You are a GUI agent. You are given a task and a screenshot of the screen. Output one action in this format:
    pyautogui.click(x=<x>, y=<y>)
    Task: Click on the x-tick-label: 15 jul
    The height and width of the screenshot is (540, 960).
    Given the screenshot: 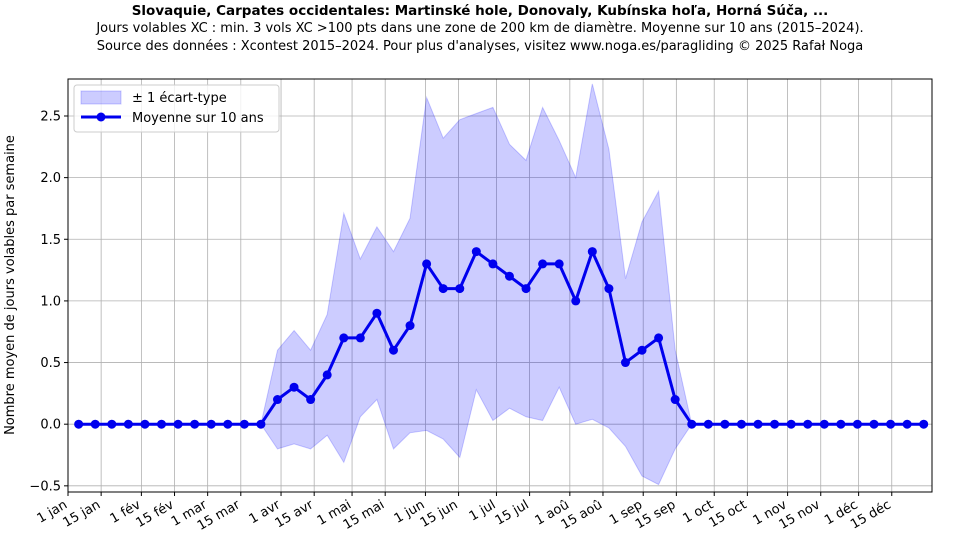 What is the action you would take?
    pyautogui.click(x=512, y=512)
    